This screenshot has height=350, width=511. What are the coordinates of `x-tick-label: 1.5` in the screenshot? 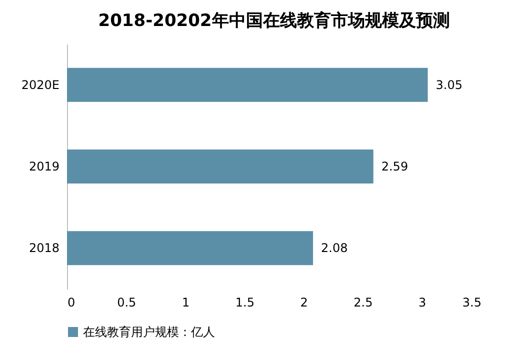 It's located at (244, 303).